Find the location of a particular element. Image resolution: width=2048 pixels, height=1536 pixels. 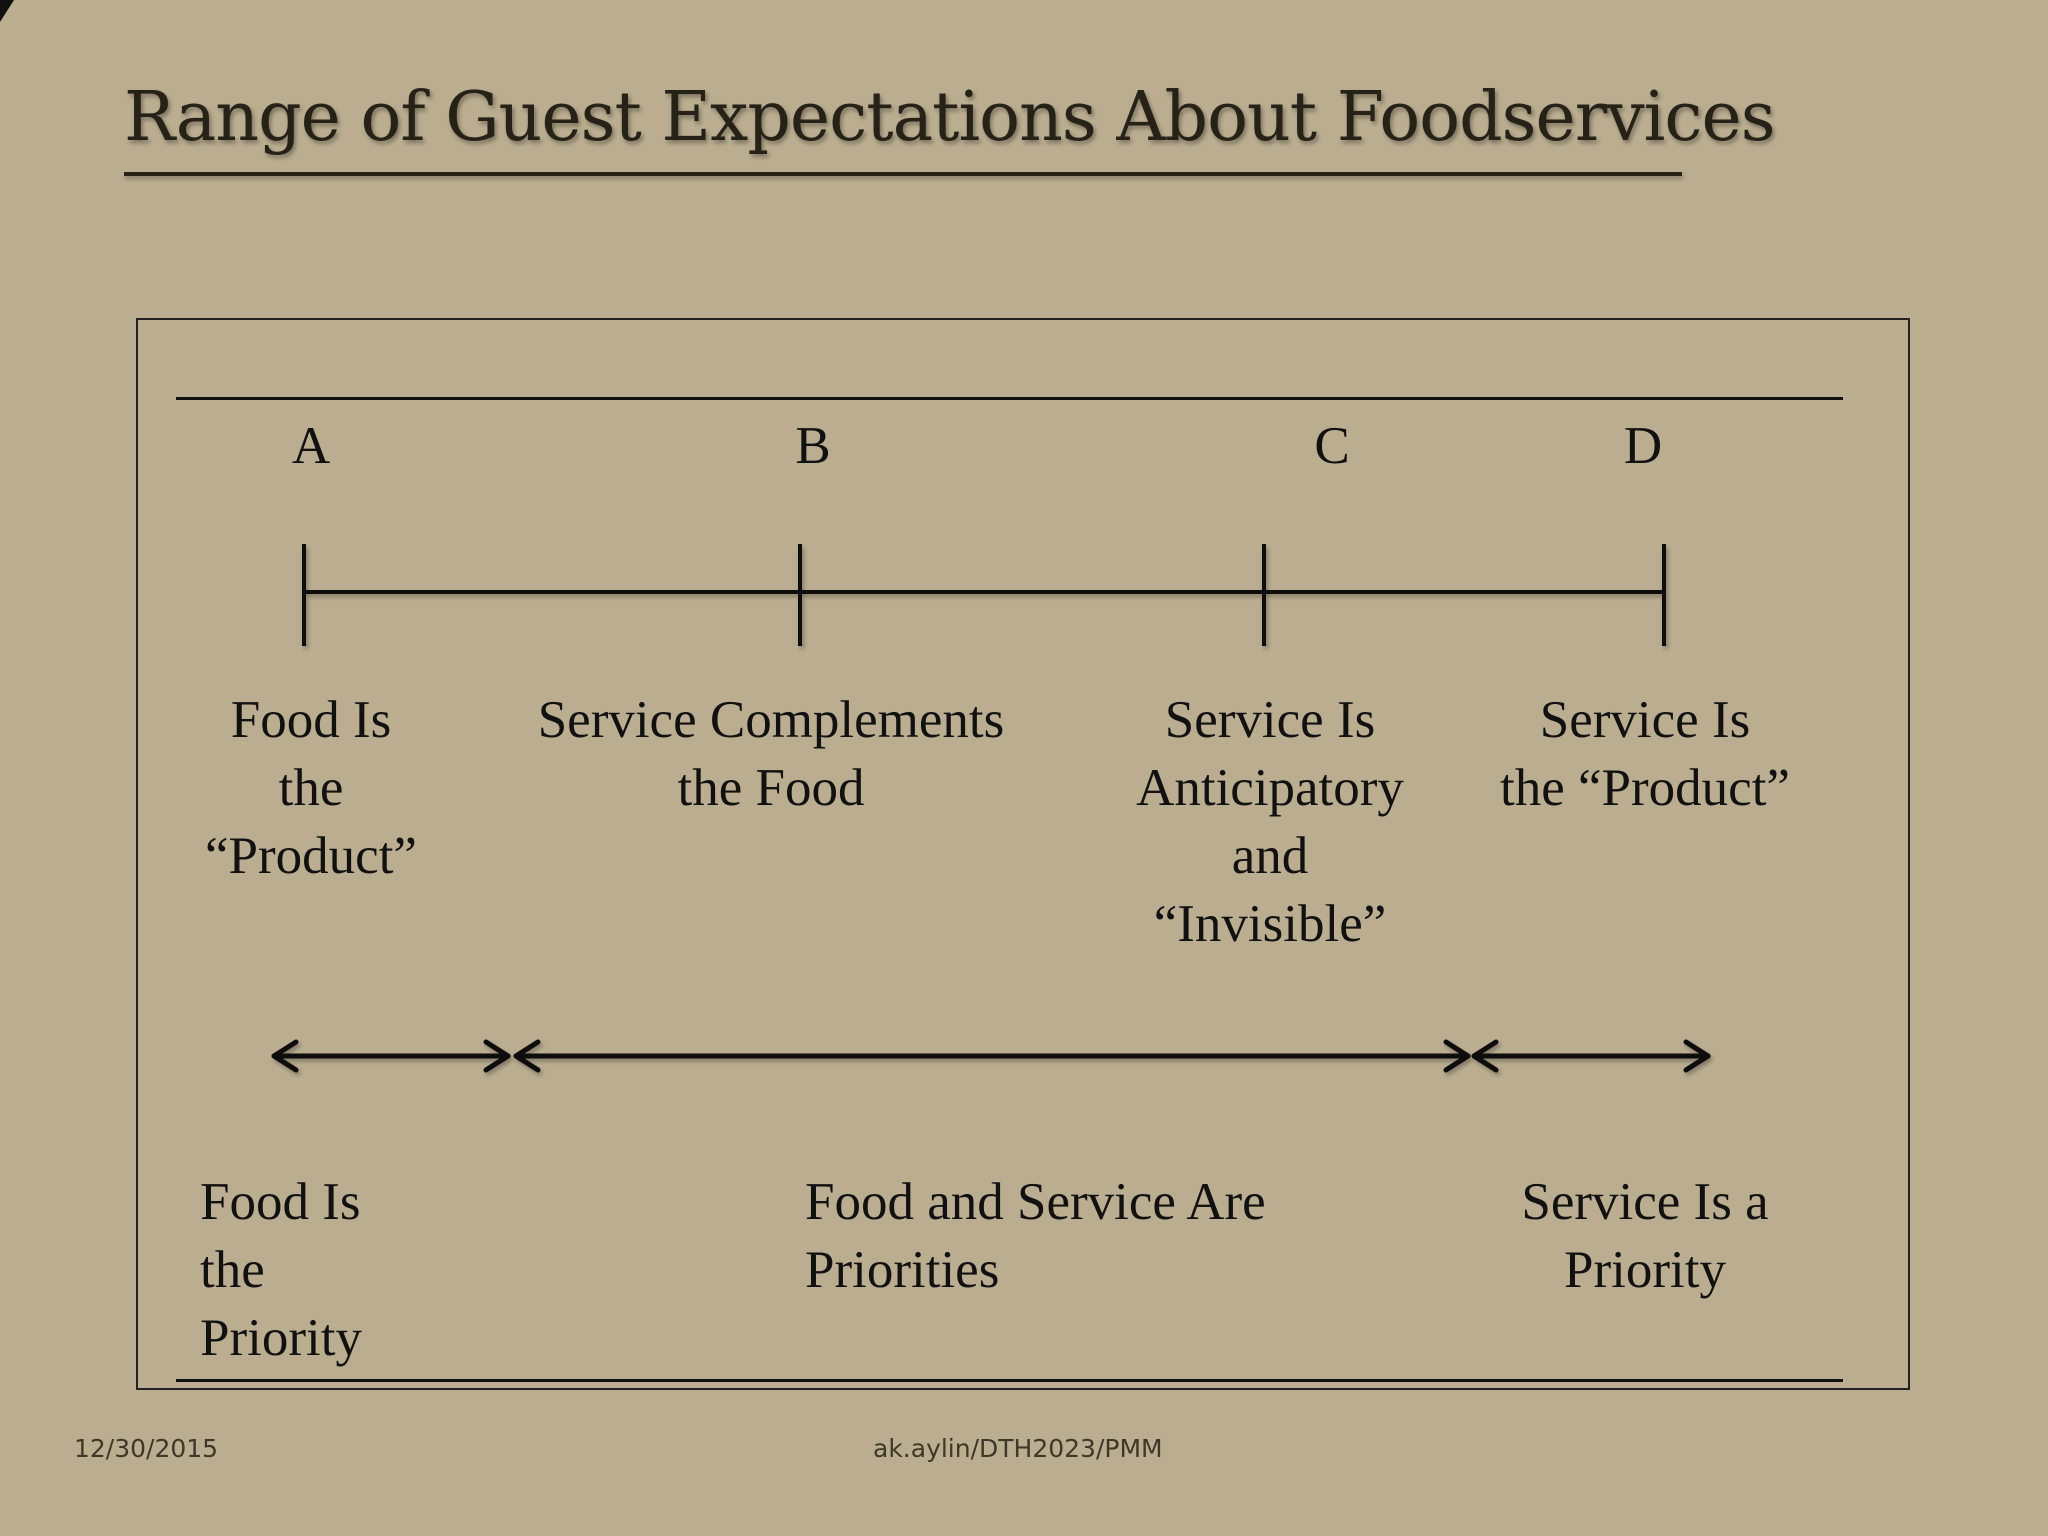

point-description-a: Food Is the “Product” is located at coordinates (311, 788).